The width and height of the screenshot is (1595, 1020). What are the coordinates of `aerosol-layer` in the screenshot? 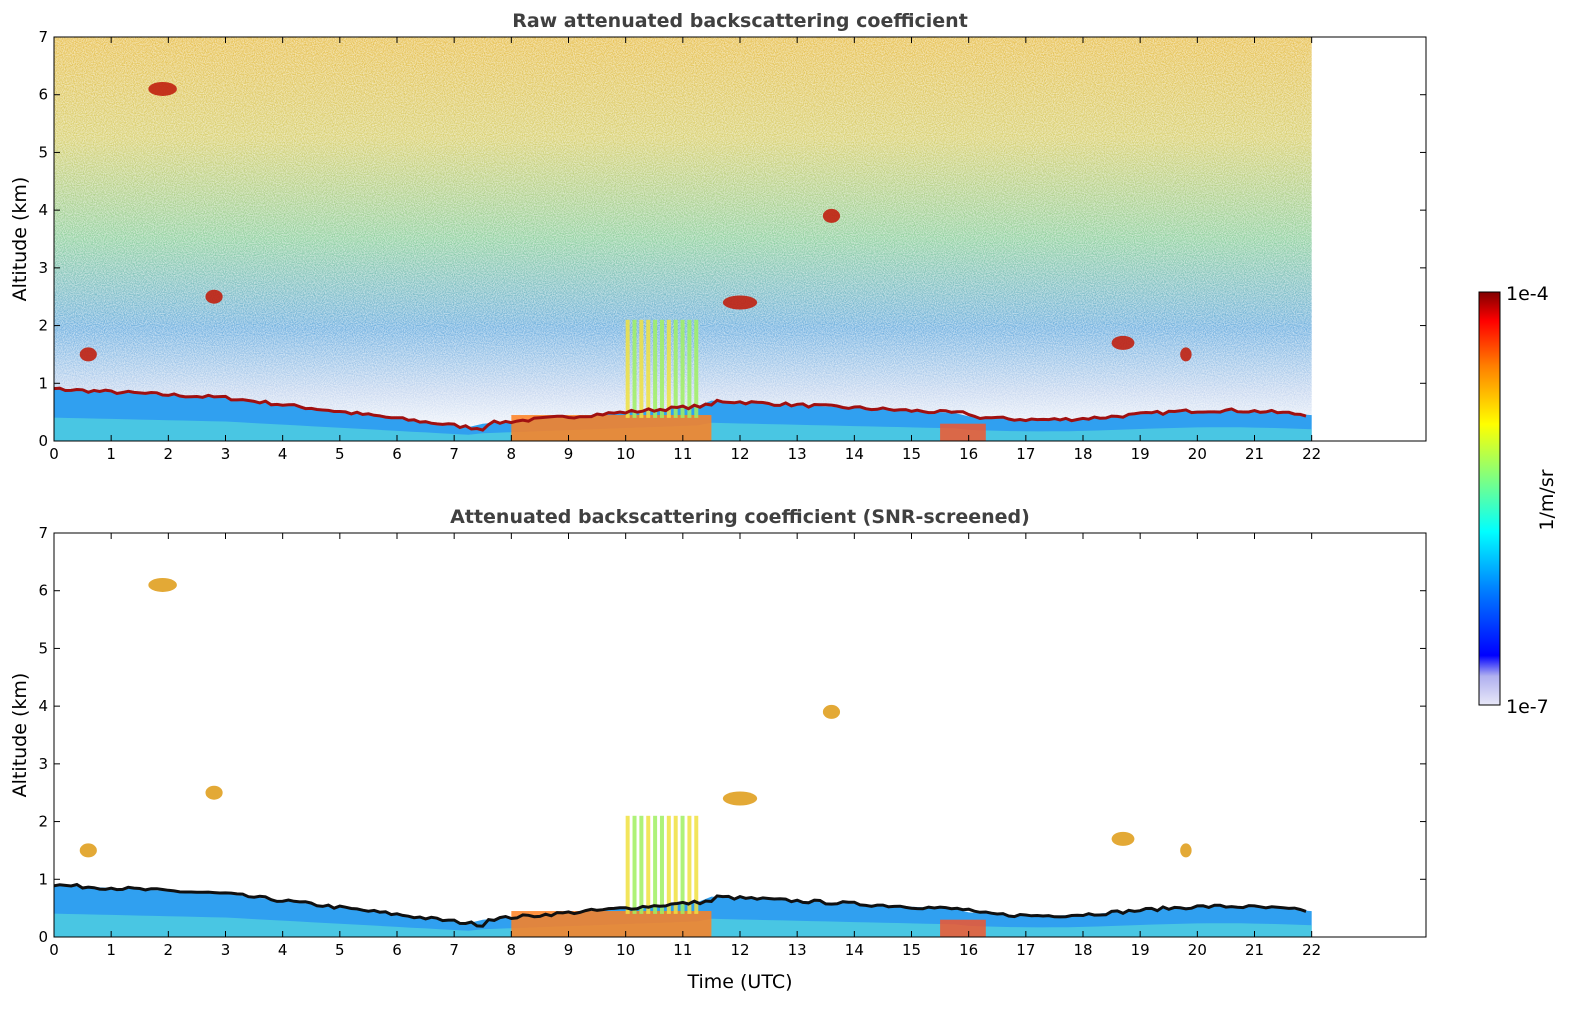 It's located at (611, 428).